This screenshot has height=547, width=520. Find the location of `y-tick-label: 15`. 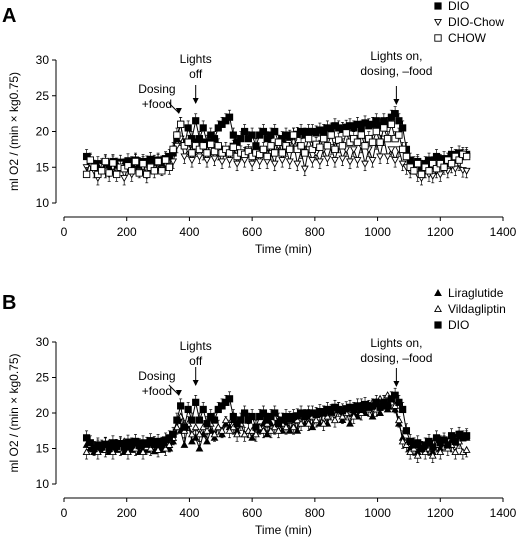

y-tick-label: 15 is located at coordinates (43, 167).